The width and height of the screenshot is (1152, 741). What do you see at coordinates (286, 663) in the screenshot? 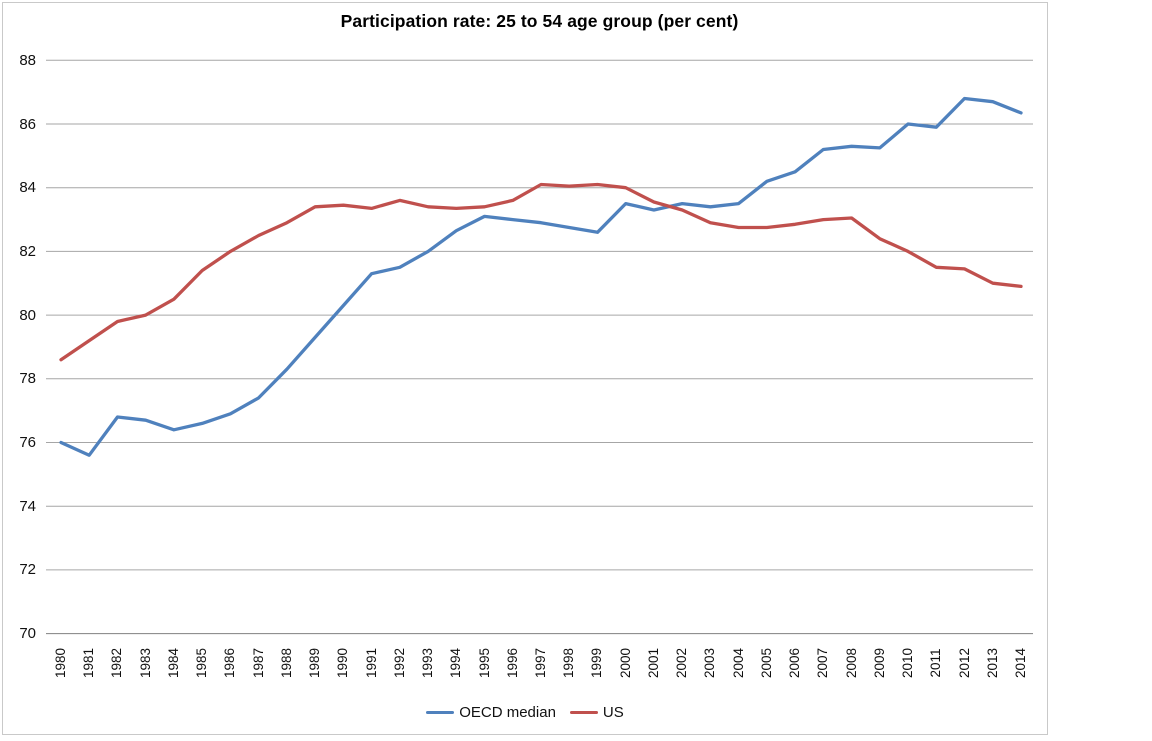
I see `x-tick-label: 1988` at bounding box center [286, 663].